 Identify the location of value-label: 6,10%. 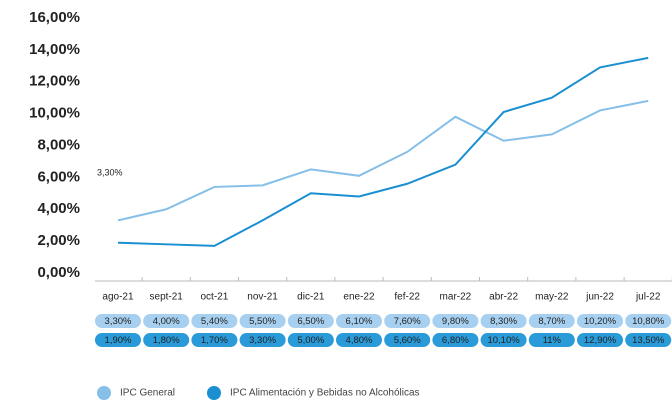
(359, 321).